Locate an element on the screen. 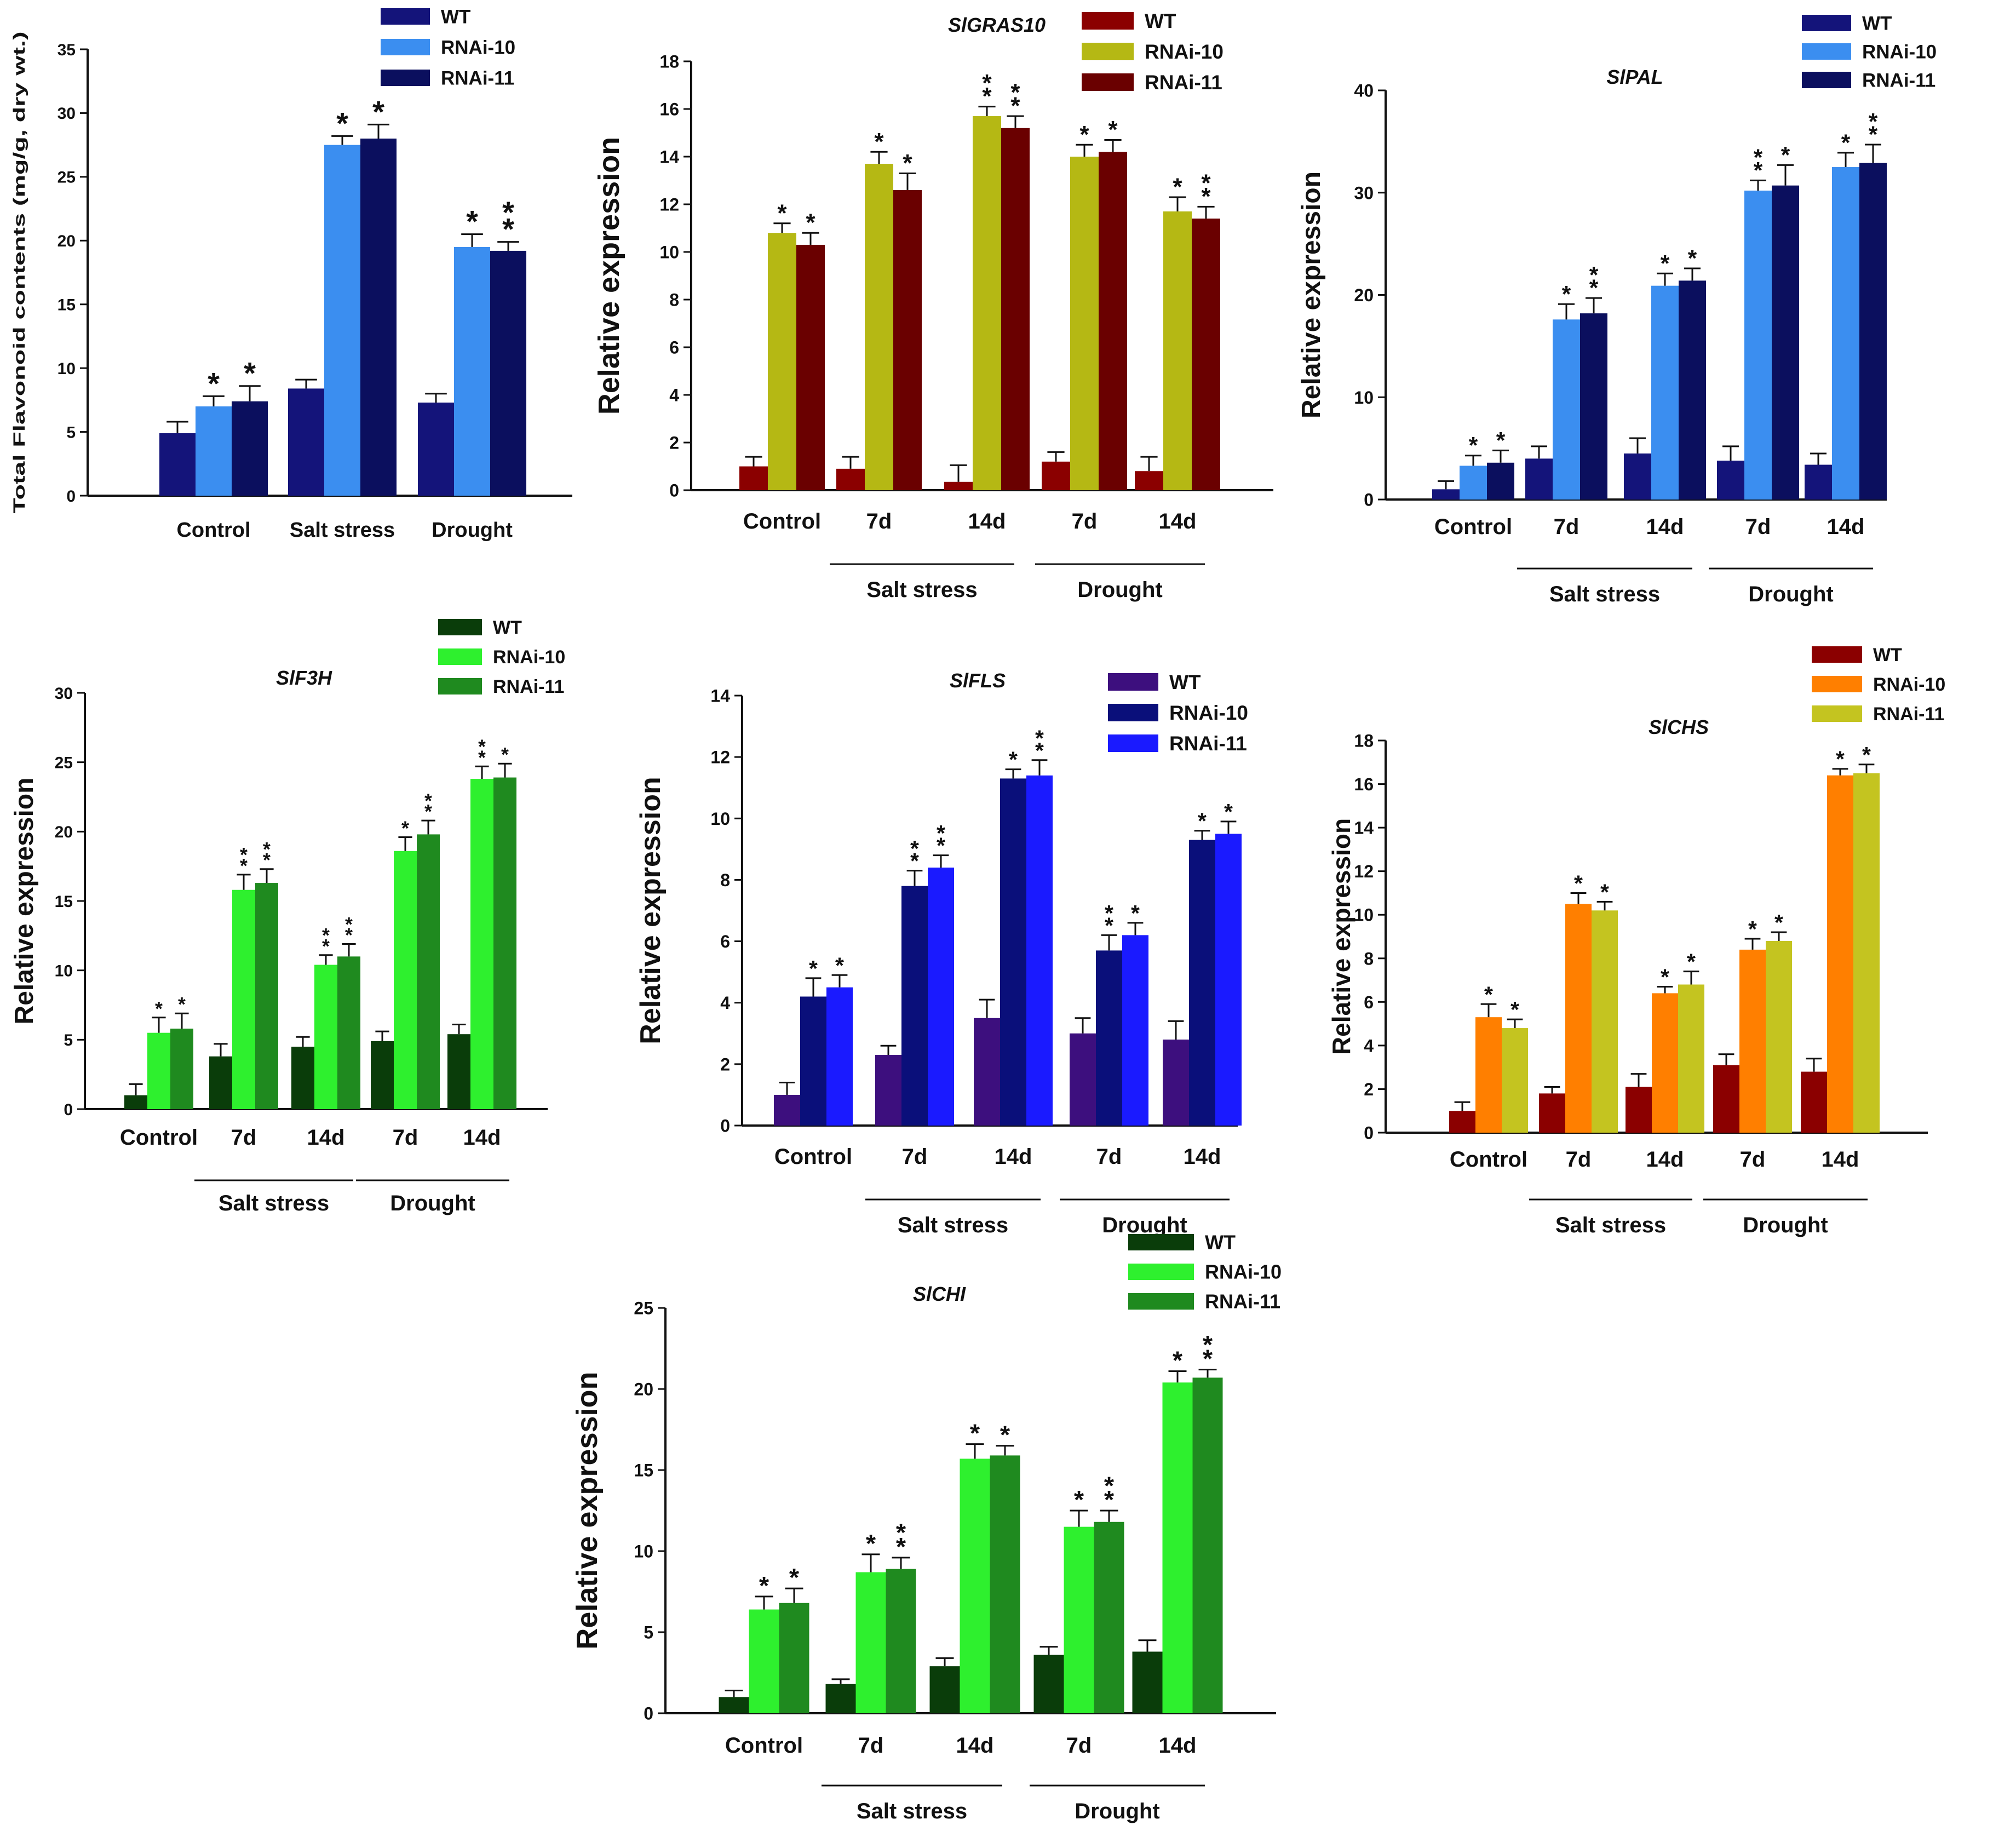  y-tick-label: 10 is located at coordinates (720, 819).